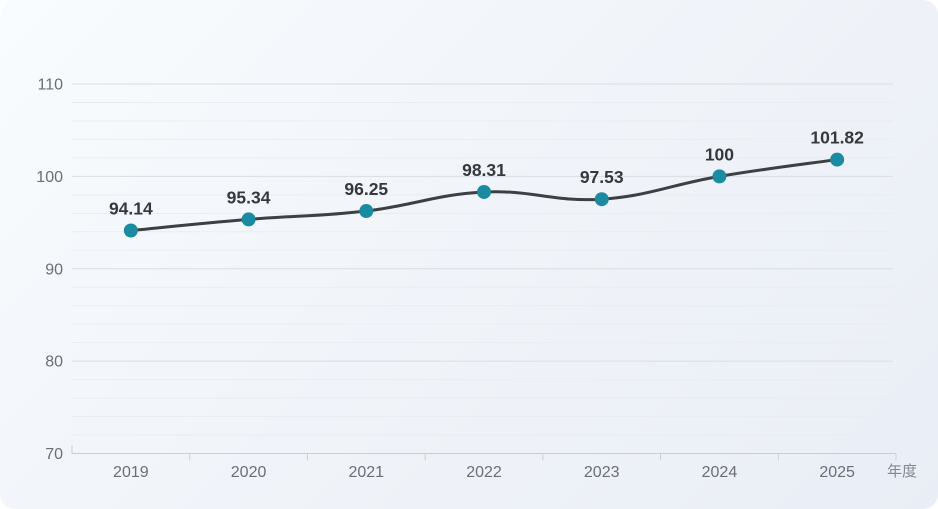  What do you see at coordinates (249, 197) in the screenshot?
I see `data-point-value-label: 95.34` at bounding box center [249, 197].